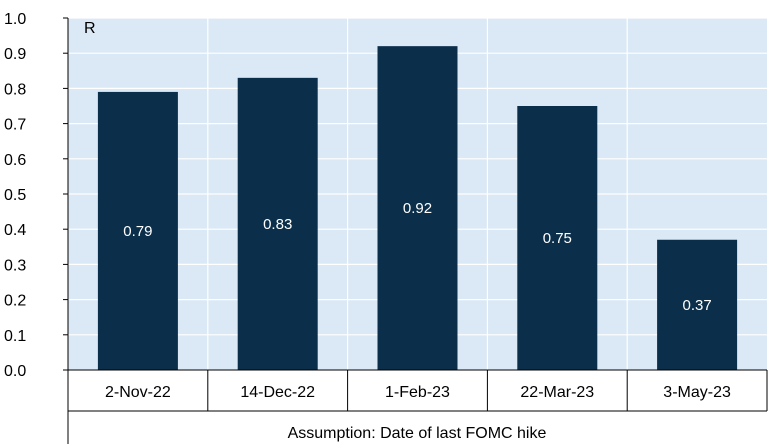 This screenshot has height=444, width=775. Describe the element at coordinates (697, 392) in the screenshot. I see `x-tick-label: 3-May-23` at that location.